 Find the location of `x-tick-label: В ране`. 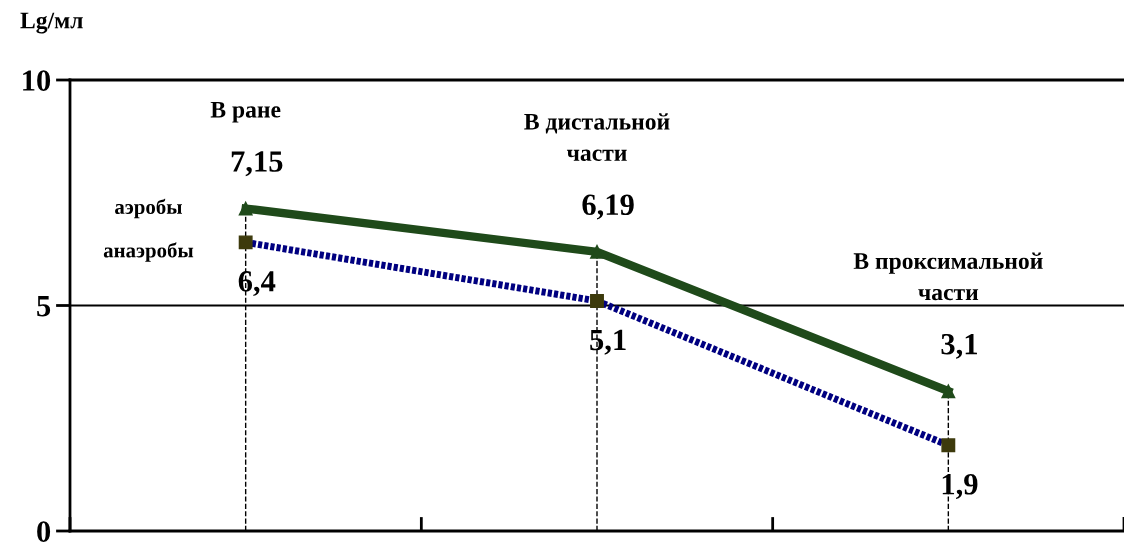

x-tick-label: В ране is located at coordinates (245, 112).